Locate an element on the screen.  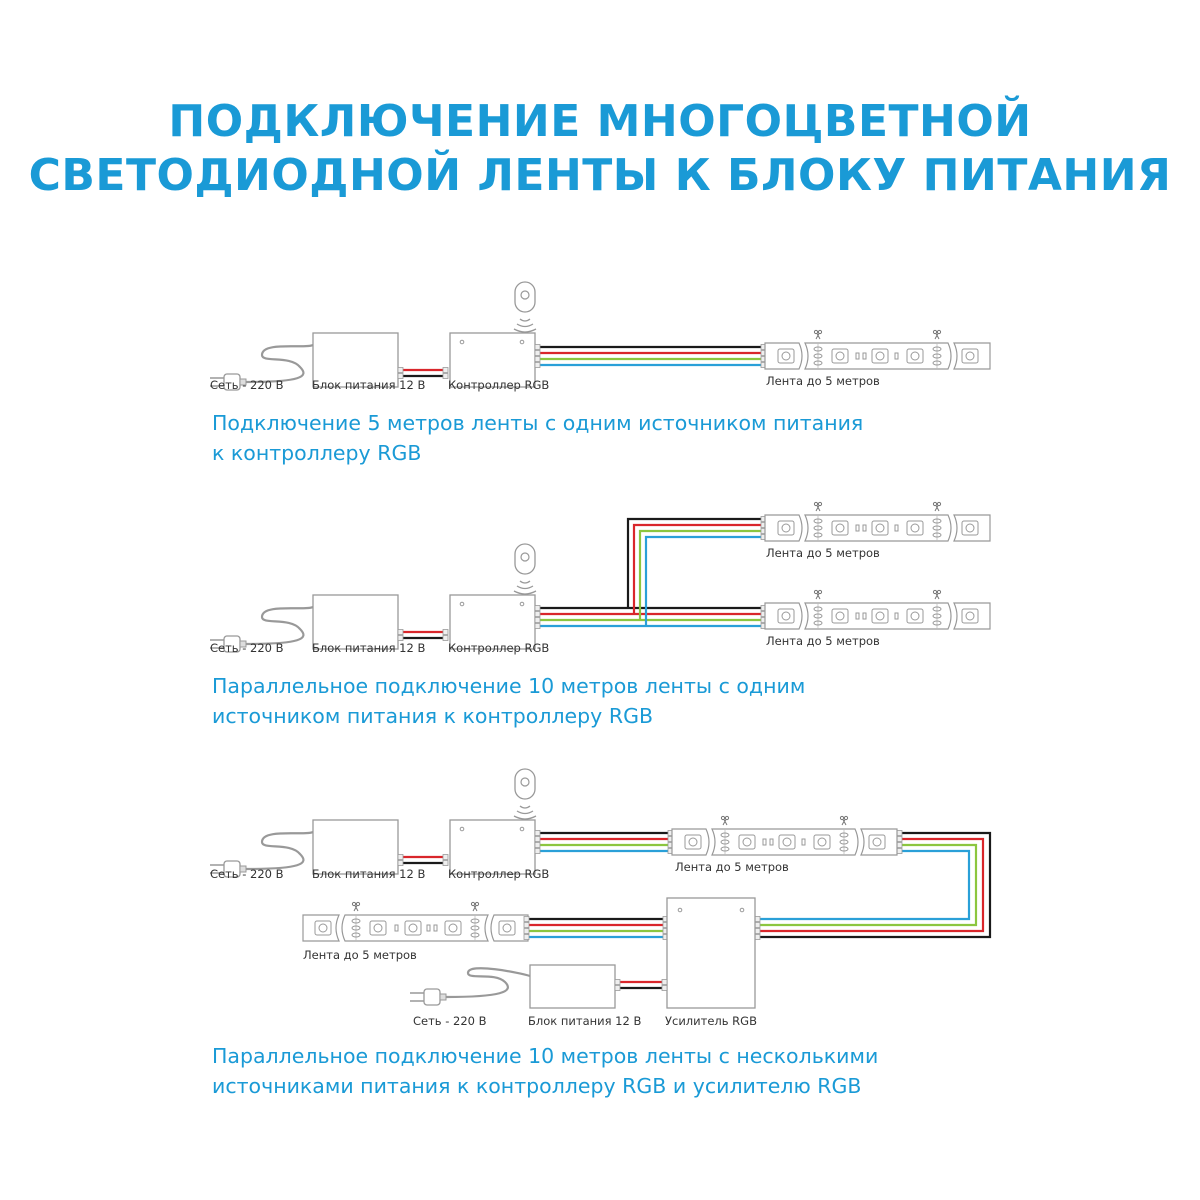
label-amplifier: Усилитель RGB is located at coordinates (711, 1021).